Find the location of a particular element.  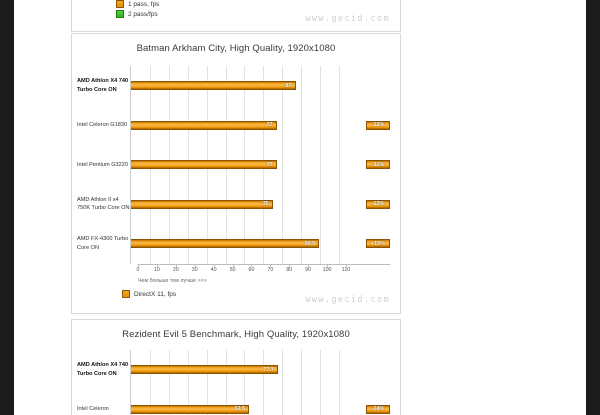

bar: 62.5 is located at coordinates (190, 409).